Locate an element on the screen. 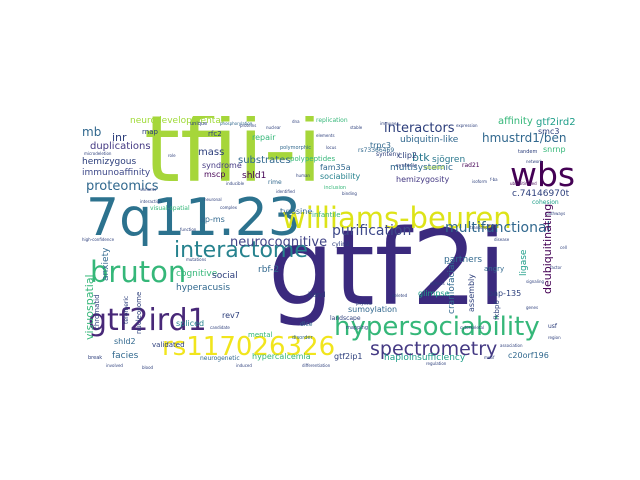 The height and width of the screenshot is (480, 640). word-ap-ms: ap-ms is located at coordinates (212, 219).